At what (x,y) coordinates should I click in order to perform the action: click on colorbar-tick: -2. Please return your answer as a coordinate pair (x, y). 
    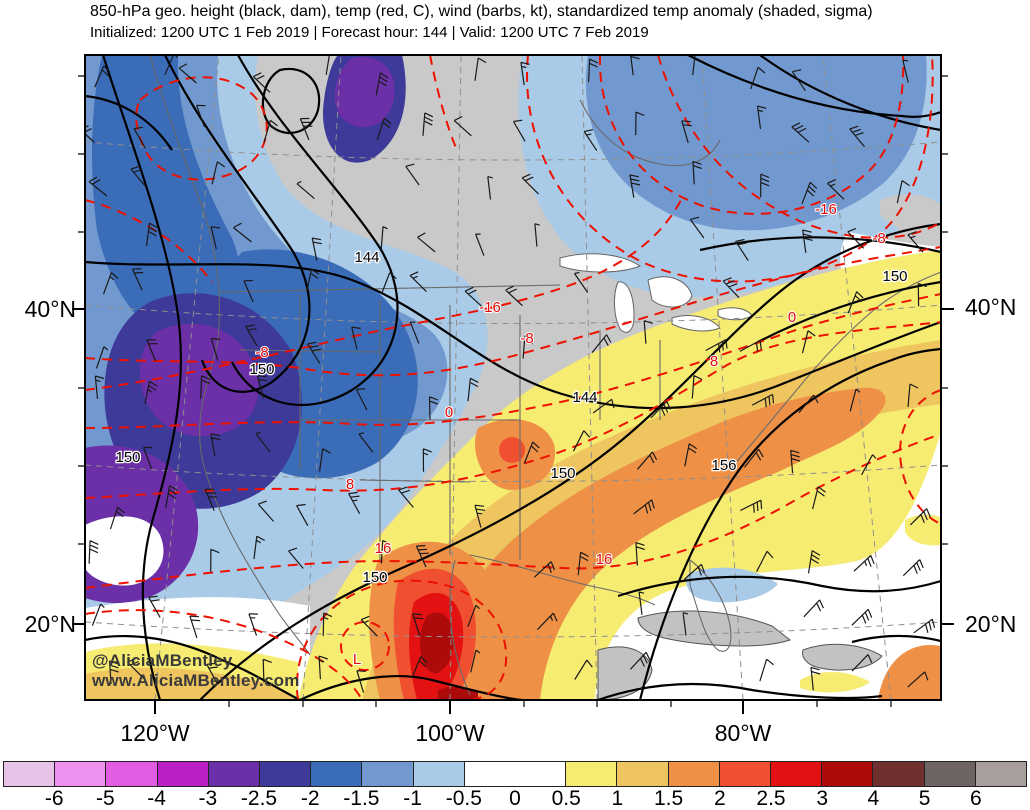
    Looking at the image, I should click on (310, 798).